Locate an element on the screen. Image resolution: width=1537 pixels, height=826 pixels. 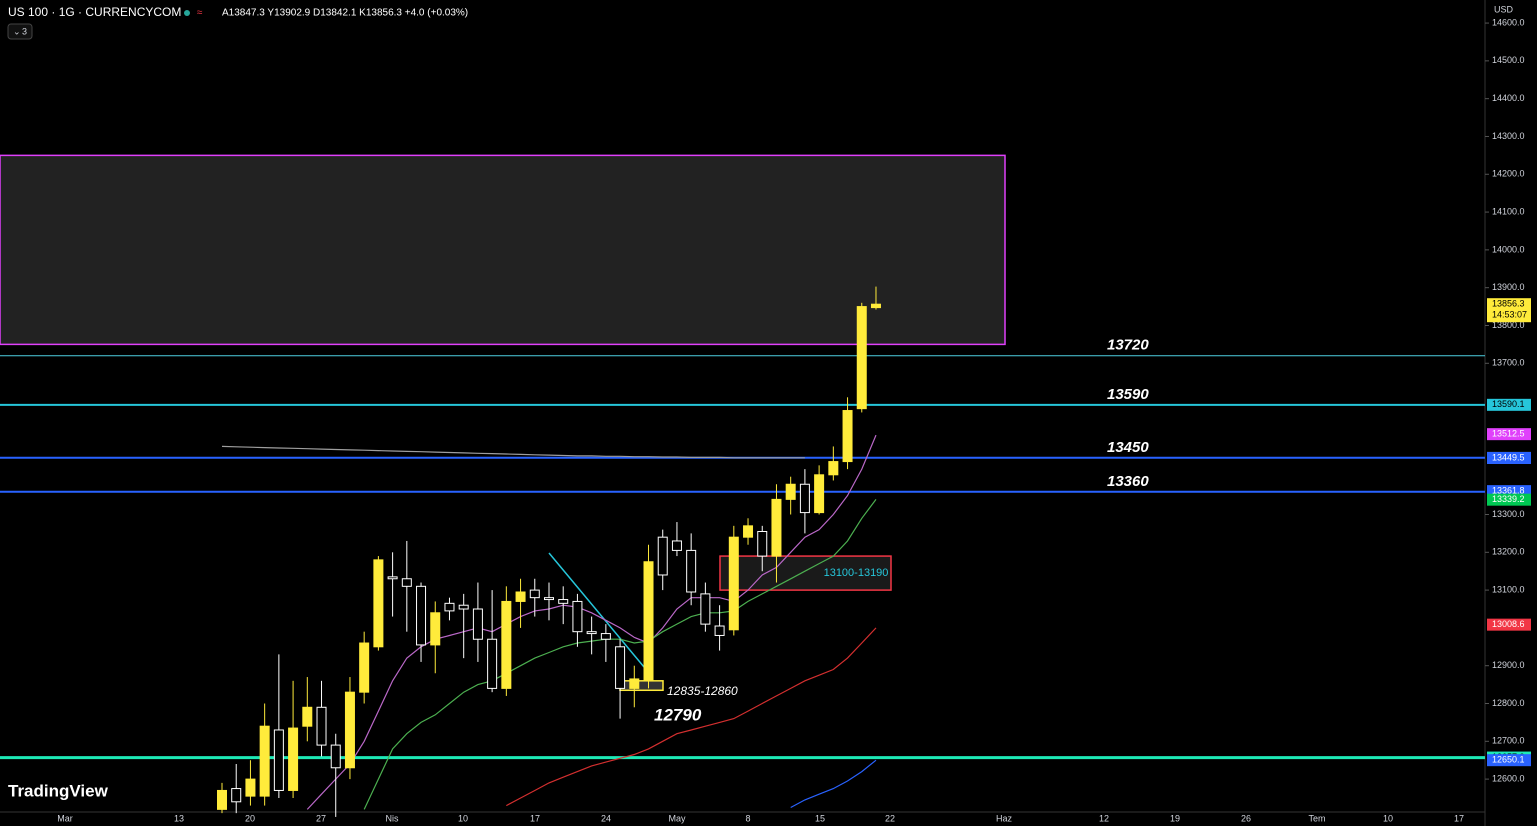
status-icon: ≈ is located at coordinates (200, 13).